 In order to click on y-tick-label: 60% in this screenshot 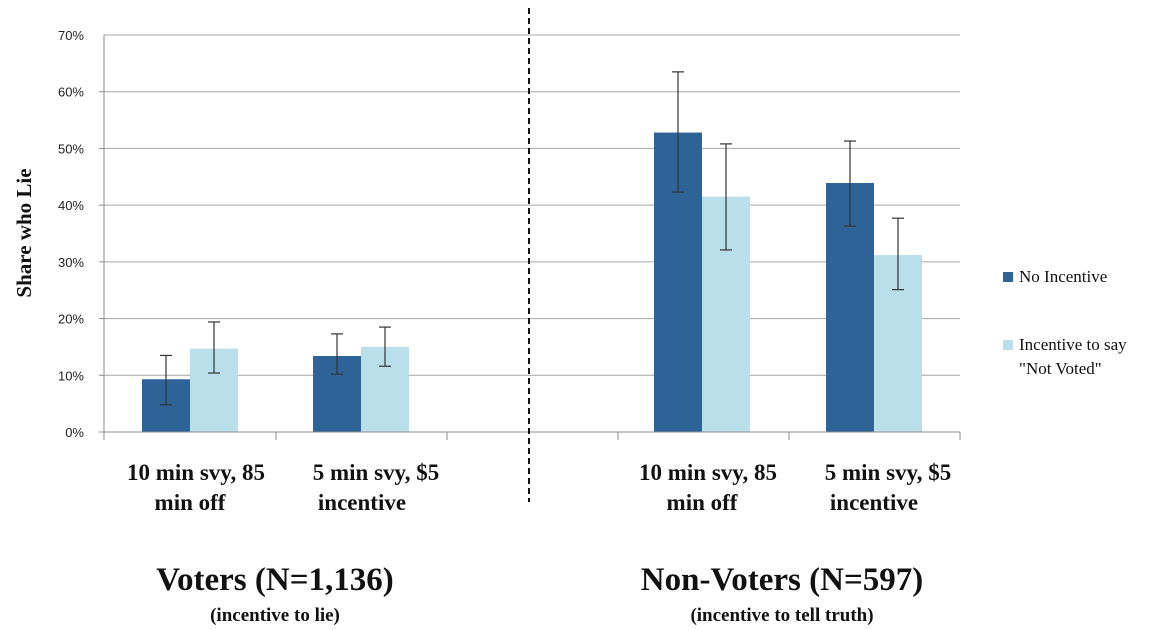, I will do `click(71, 92)`.